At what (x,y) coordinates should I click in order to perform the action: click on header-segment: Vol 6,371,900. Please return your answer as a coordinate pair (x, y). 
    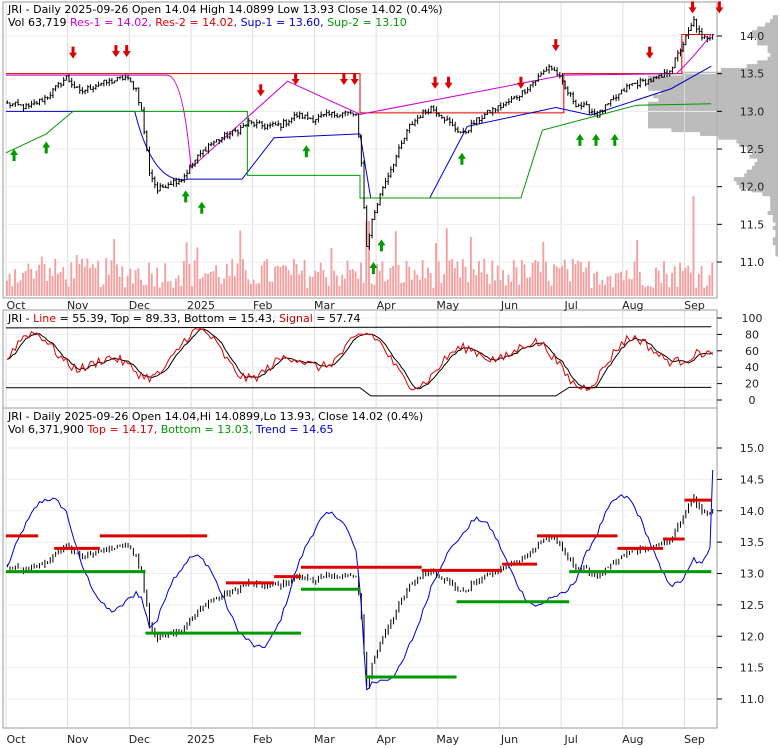
    Looking at the image, I should click on (47, 429).